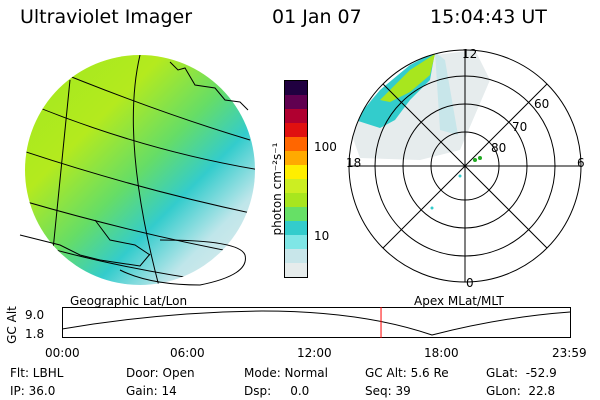  Describe the element at coordinates (499, 148) in the screenshot. I see `mlat-label-80: 80` at that location.